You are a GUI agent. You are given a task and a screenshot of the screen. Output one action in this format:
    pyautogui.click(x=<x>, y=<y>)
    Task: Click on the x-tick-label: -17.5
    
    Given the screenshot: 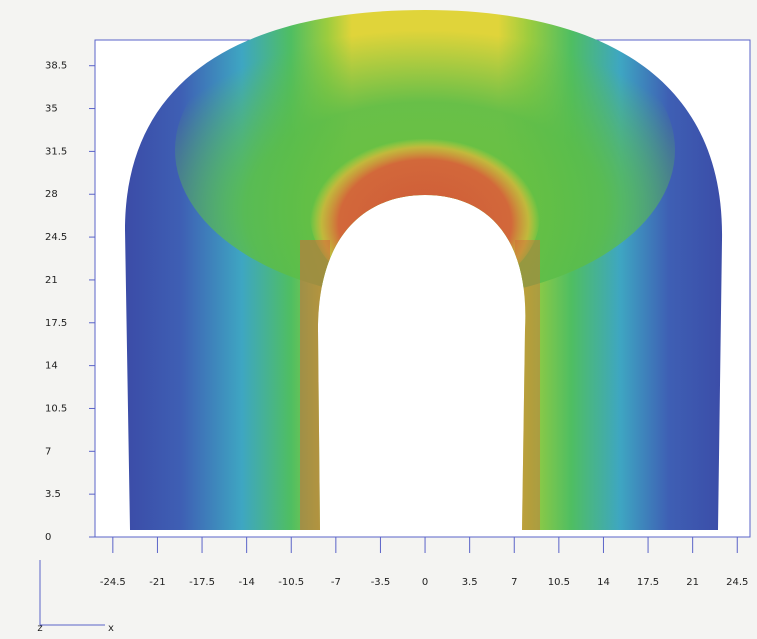 What is the action you would take?
    pyautogui.click(x=202, y=582)
    